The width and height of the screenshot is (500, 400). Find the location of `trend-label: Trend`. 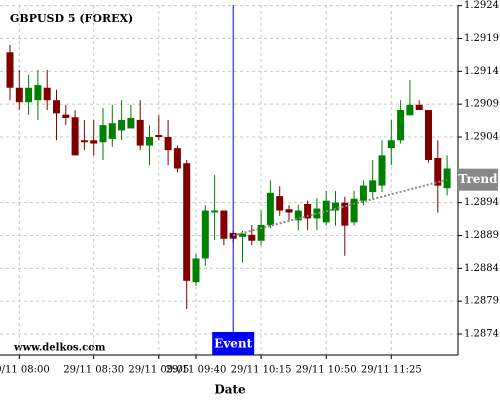

trend-label: Trend is located at coordinates (478, 179).